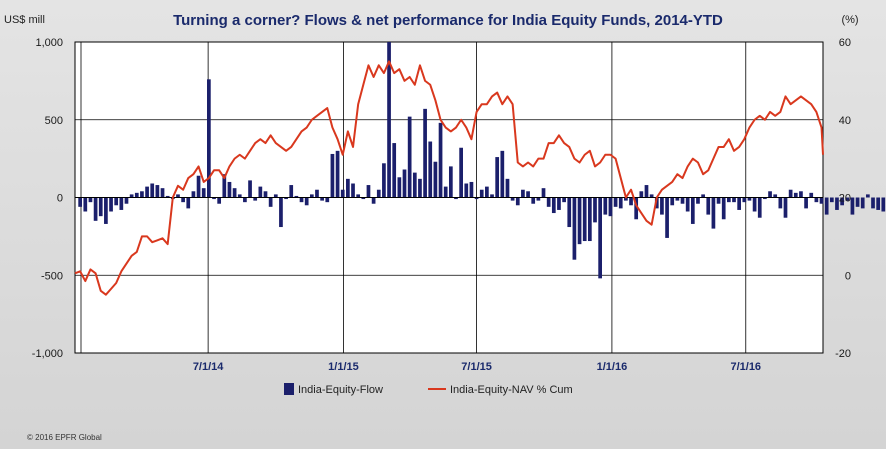 Image resolution: width=886 pixels, height=449 pixels. What do you see at coordinates (843, 354) in the screenshot?
I see `right-tick-label: -20` at bounding box center [843, 354].